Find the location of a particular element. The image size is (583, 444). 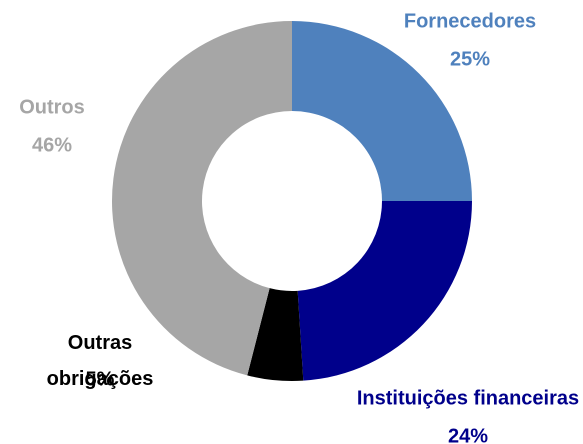

slice-label: Outros is located at coordinates (52, 107).